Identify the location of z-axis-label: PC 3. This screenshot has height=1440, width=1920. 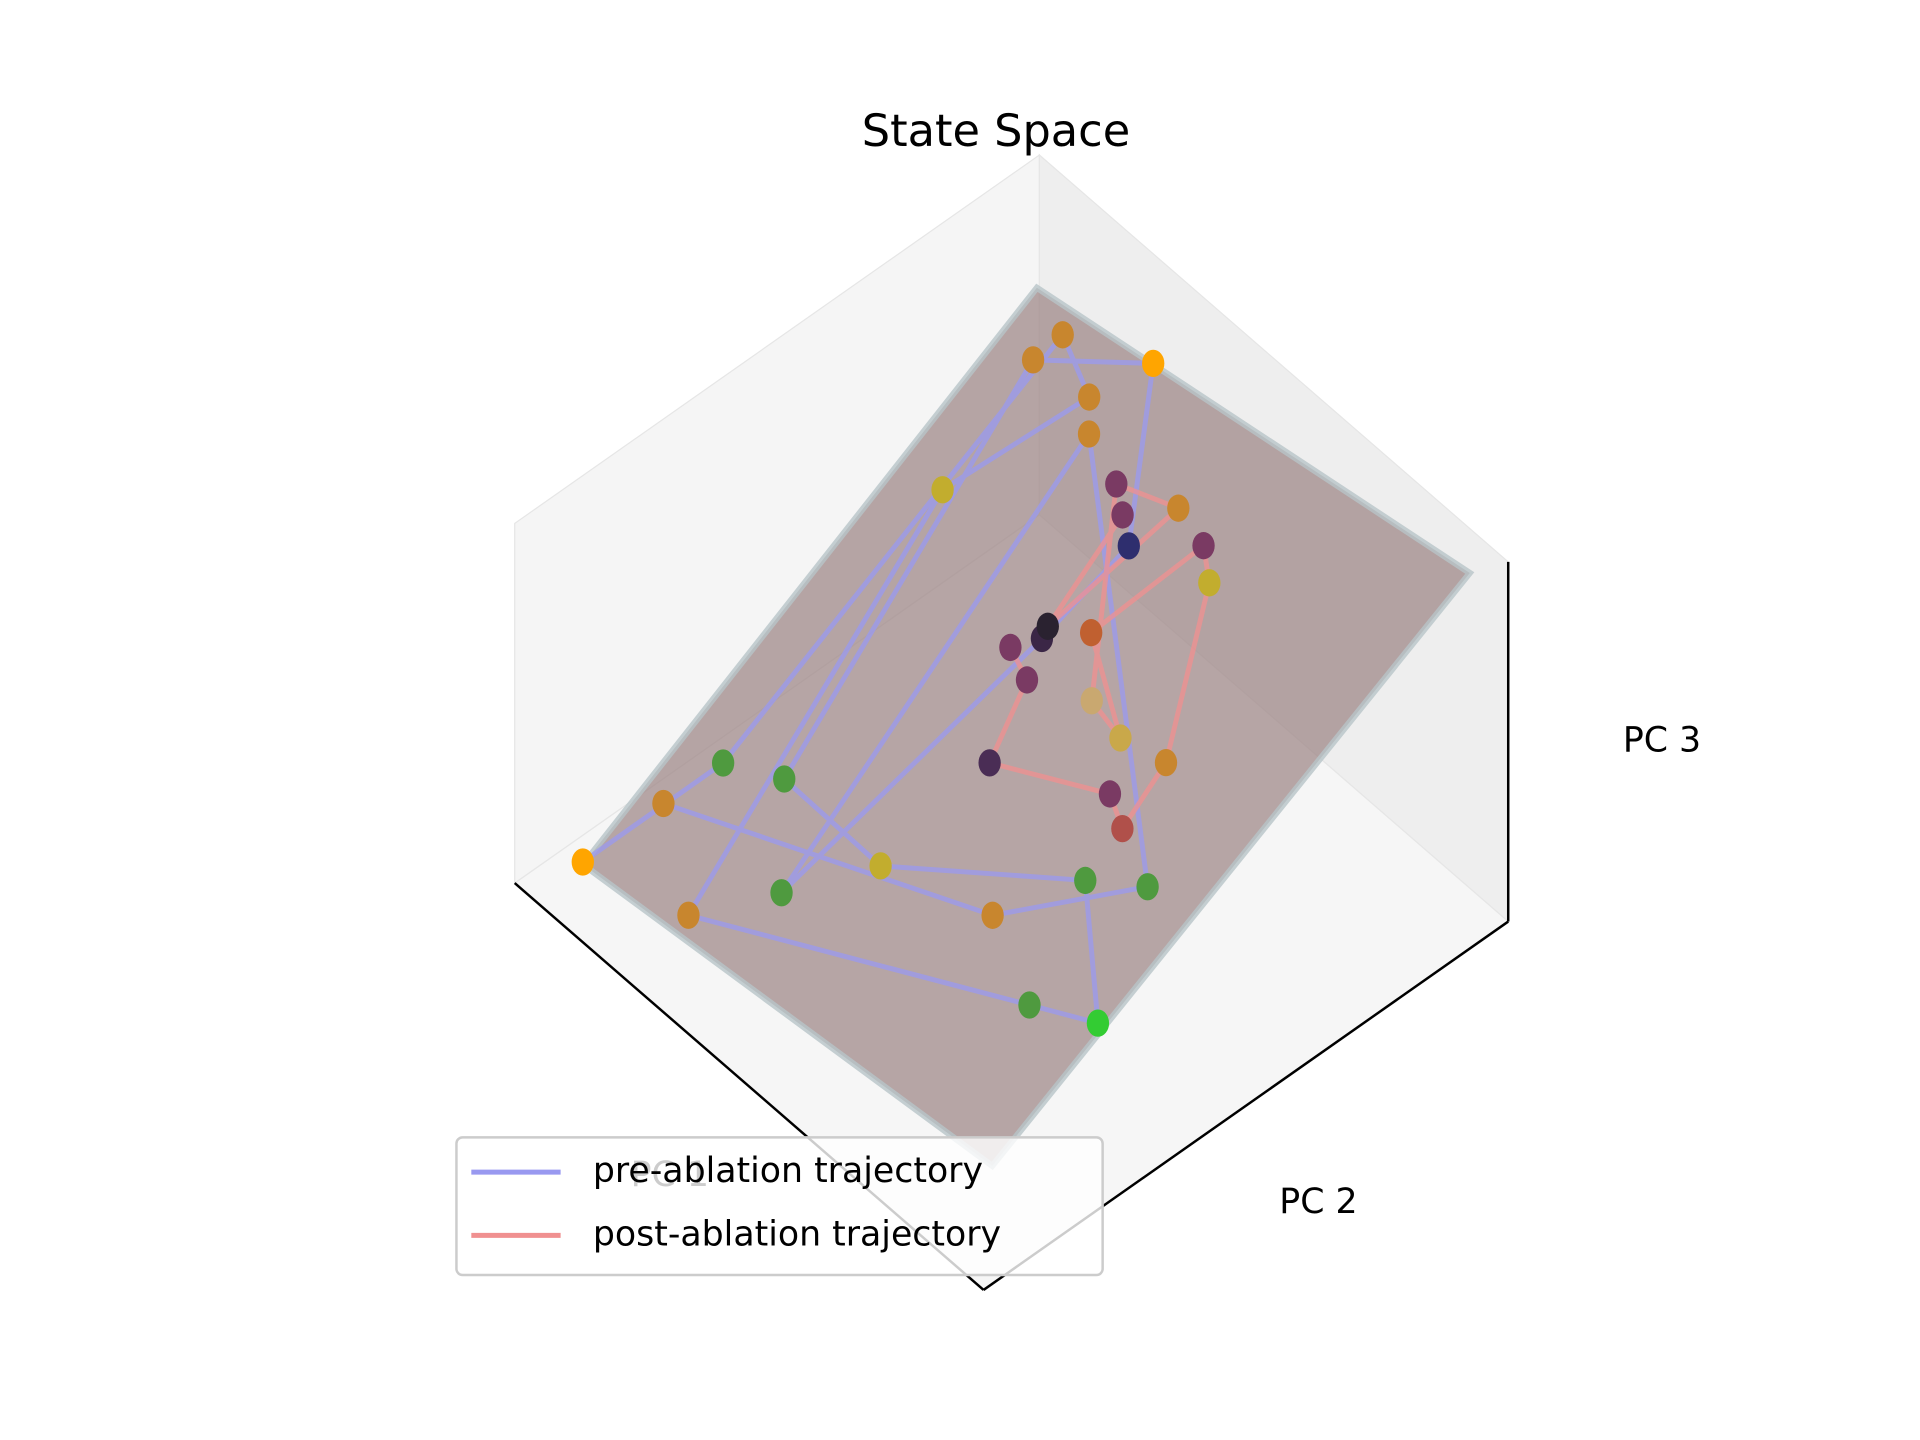
(1662, 741).